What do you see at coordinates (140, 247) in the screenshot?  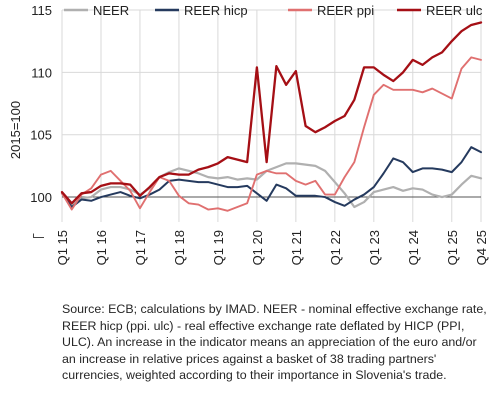 I see `x-tick-label: Q1 17` at bounding box center [140, 247].